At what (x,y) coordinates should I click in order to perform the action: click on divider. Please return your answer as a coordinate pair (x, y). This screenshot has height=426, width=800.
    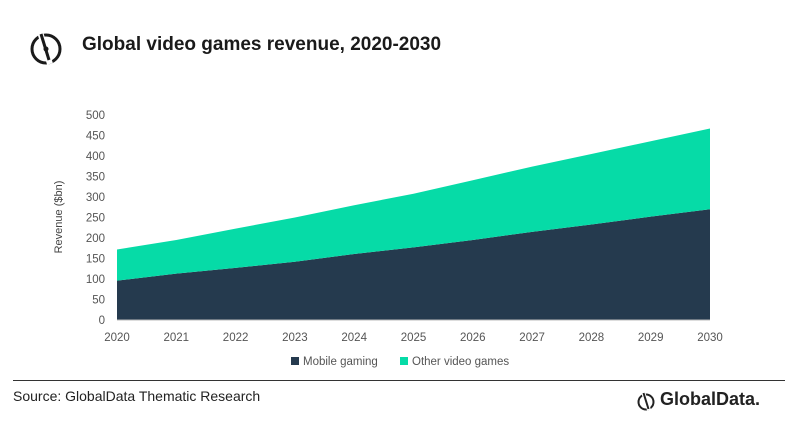
    Looking at the image, I should click on (399, 380).